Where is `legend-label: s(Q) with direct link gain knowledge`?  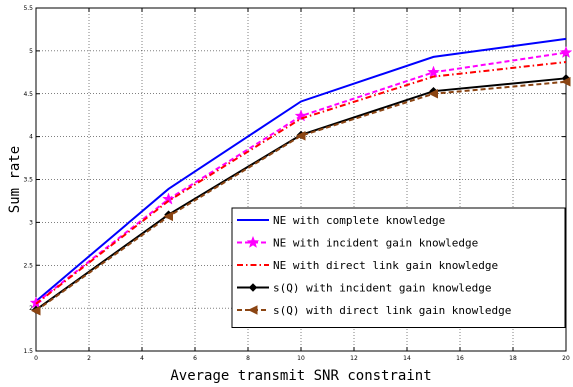 legend-label: s(Q) with direct link gain knowledge is located at coordinates (392, 310).